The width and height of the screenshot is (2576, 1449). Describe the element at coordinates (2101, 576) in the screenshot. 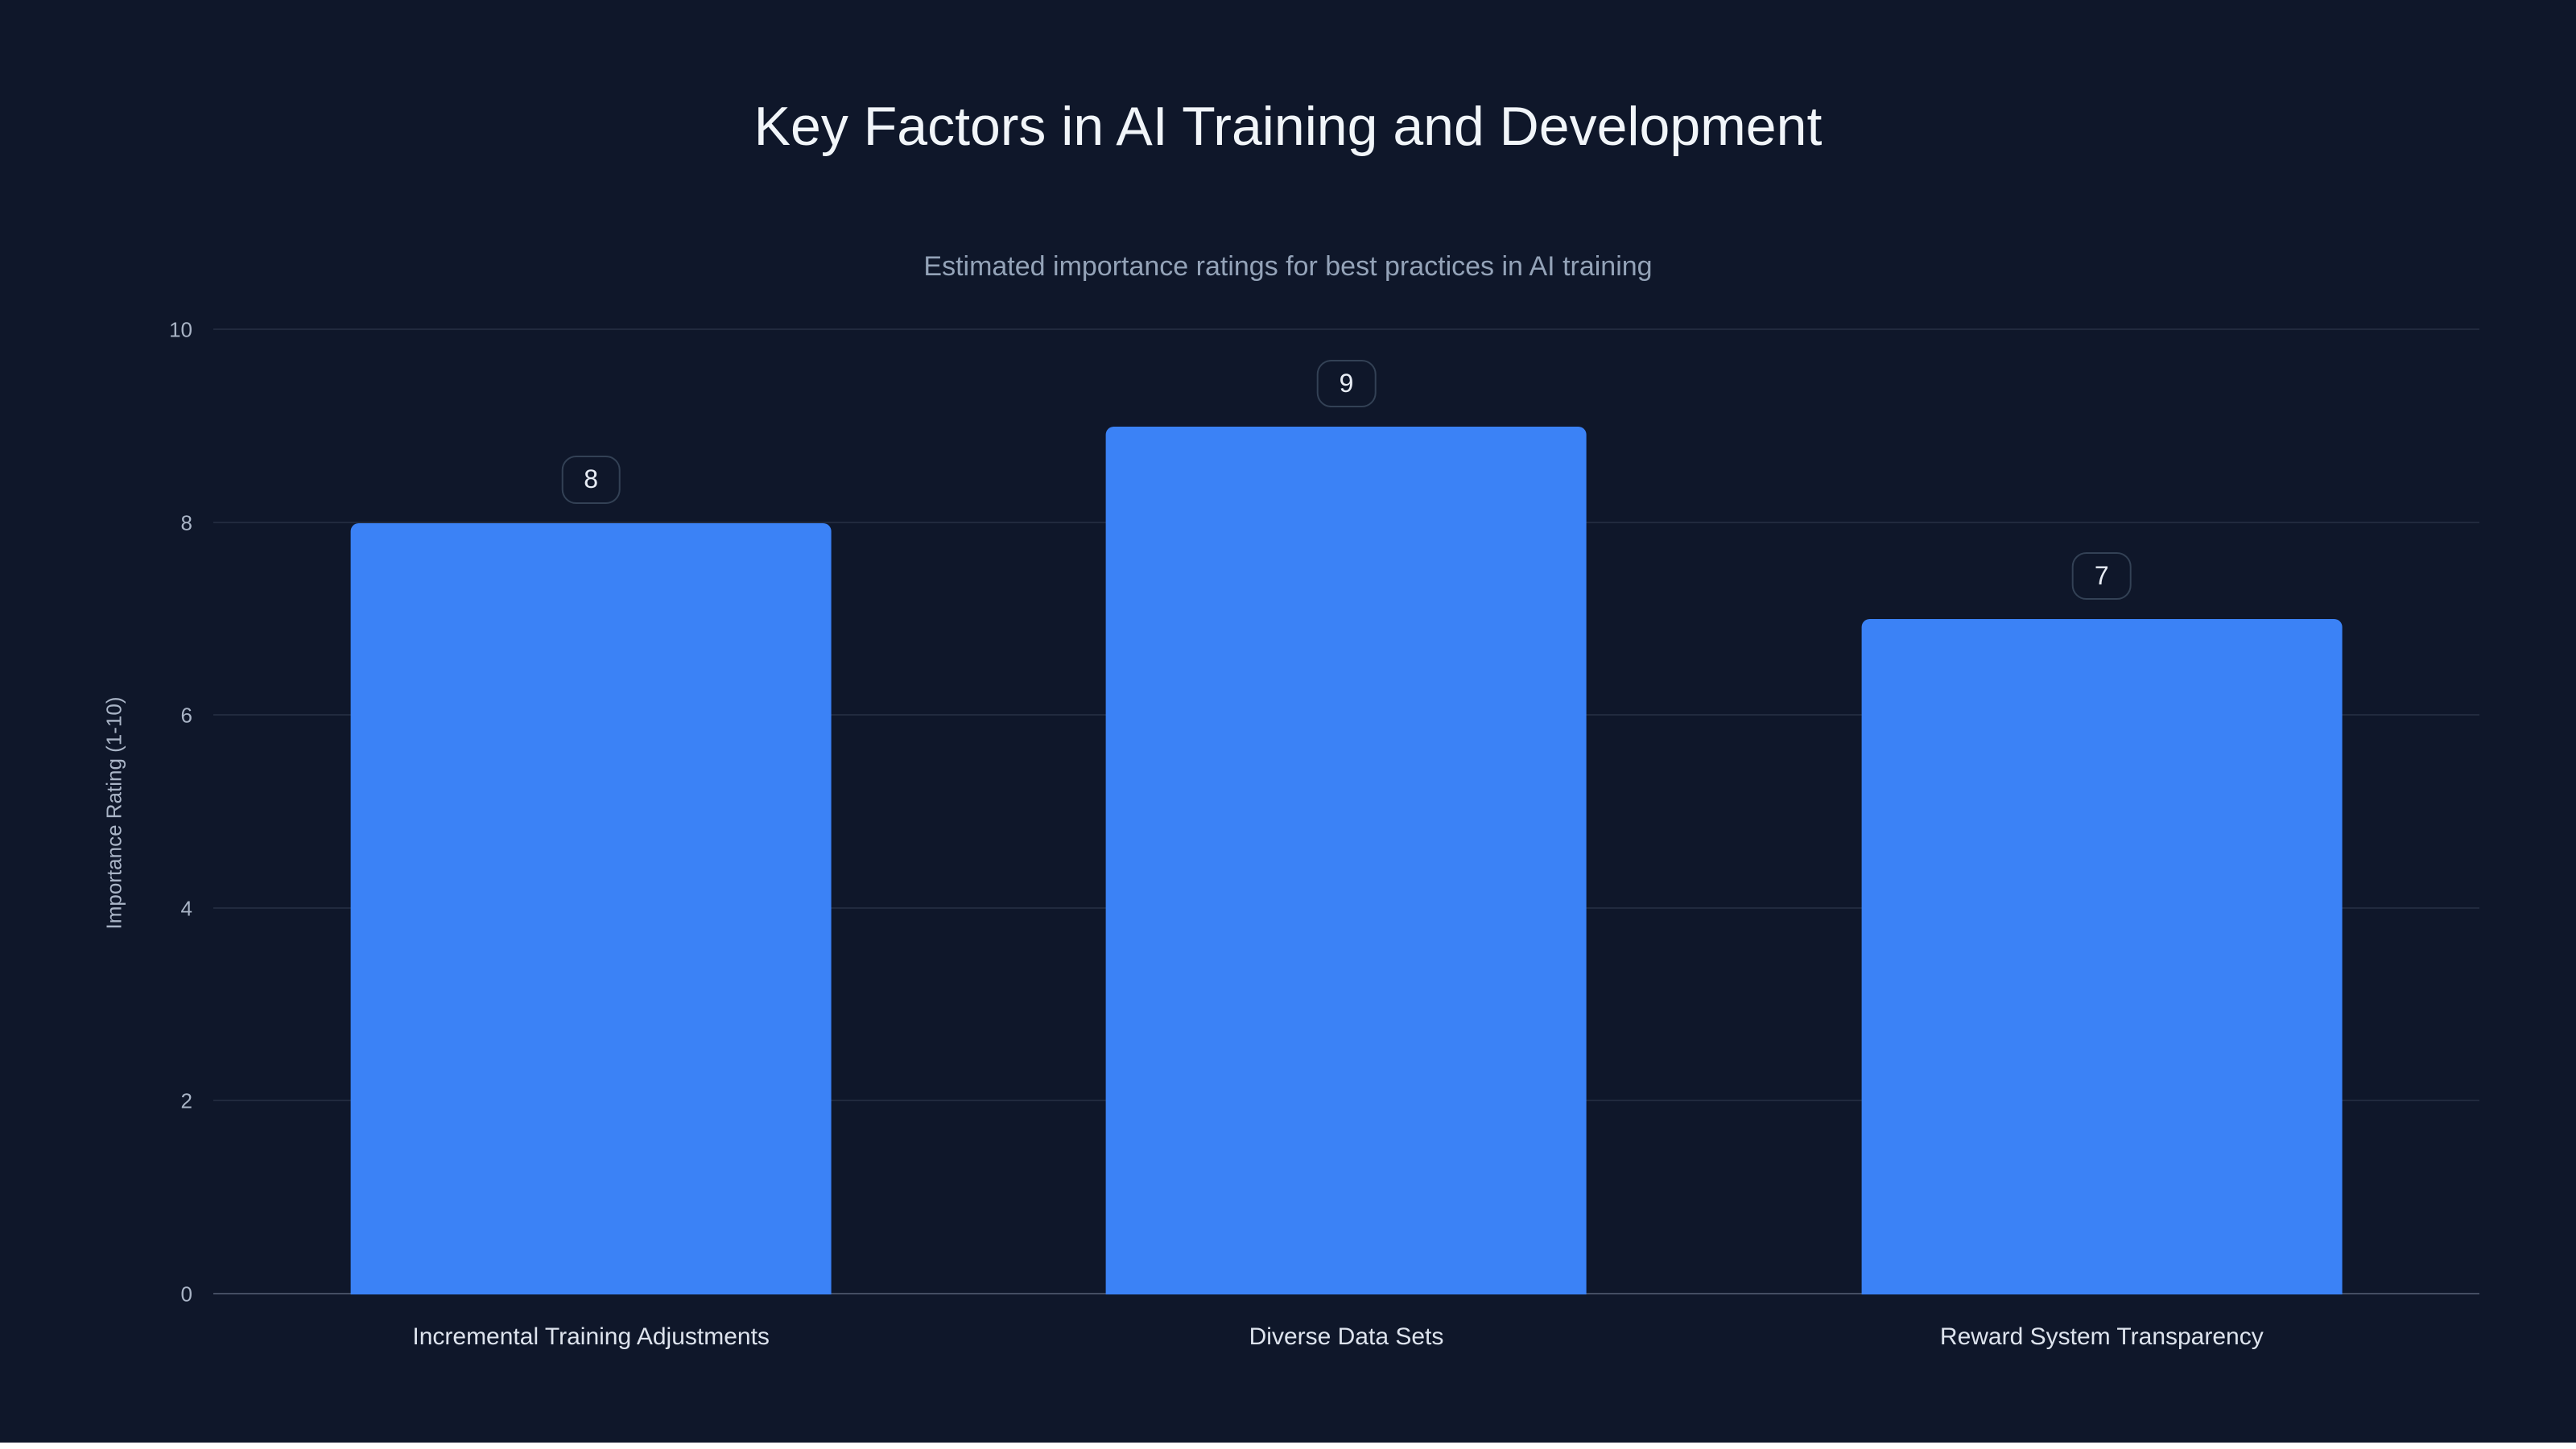

I see `bar-value-label: 7` at that location.